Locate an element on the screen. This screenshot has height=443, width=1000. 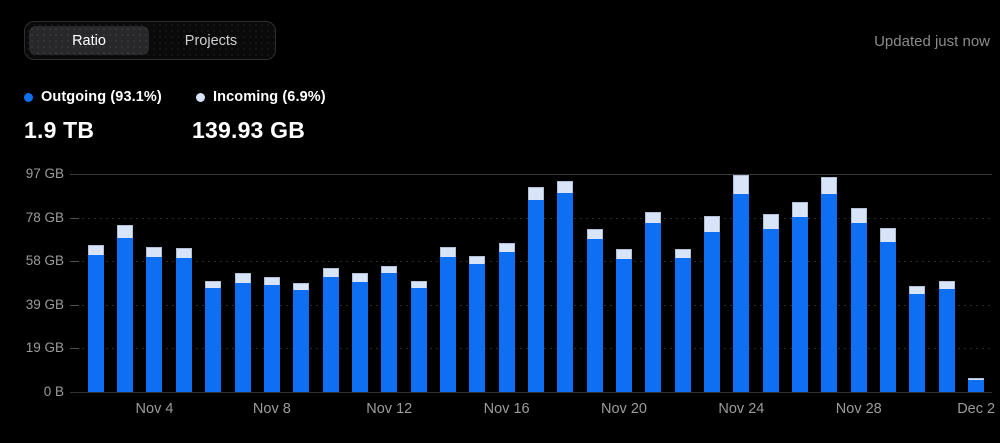
y-axis-label: 58 GB is located at coordinates (44, 261).